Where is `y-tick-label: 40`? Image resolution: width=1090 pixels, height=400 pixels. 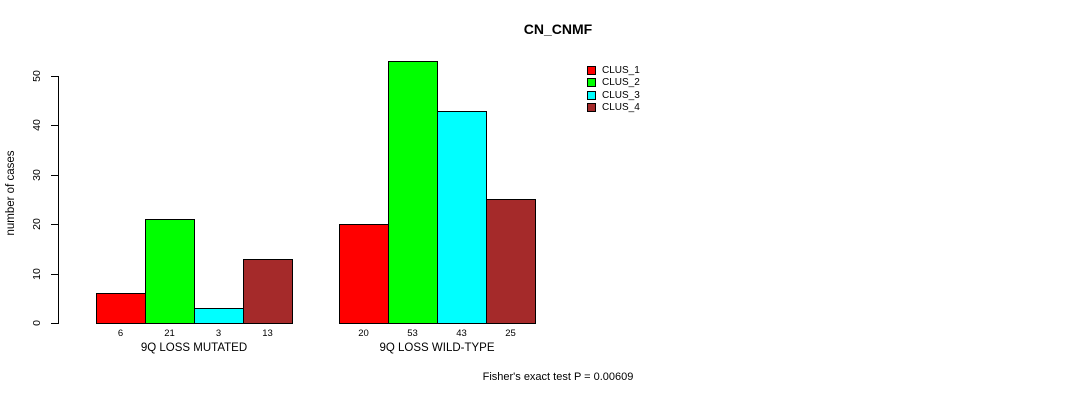 y-tick-label: 40 is located at coordinates (37, 125).